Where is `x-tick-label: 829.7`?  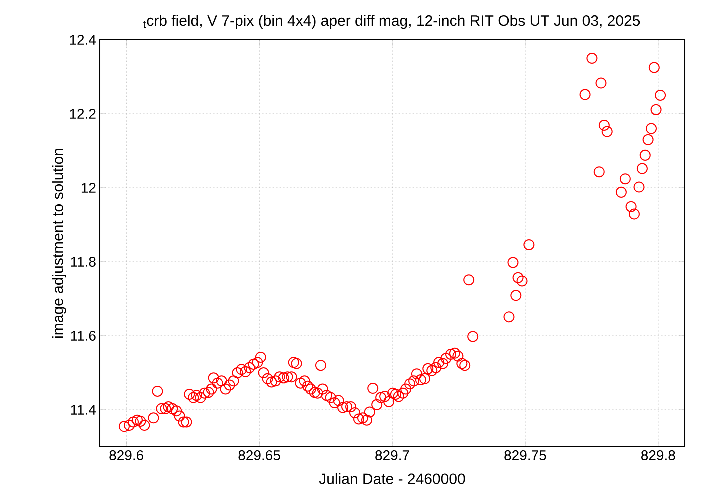 x-tick-label: 829.7 is located at coordinates (393, 455).